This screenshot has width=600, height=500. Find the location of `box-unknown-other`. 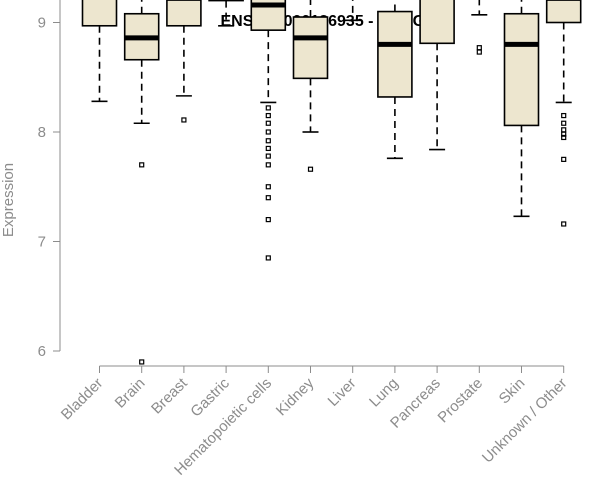

box-unknown-other is located at coordinates (563, 113).